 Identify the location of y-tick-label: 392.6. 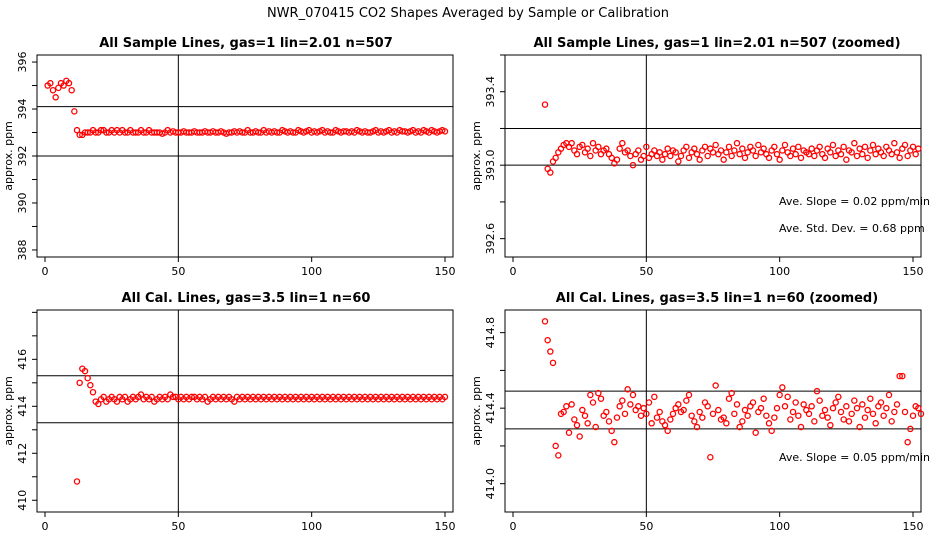
(490, 239).